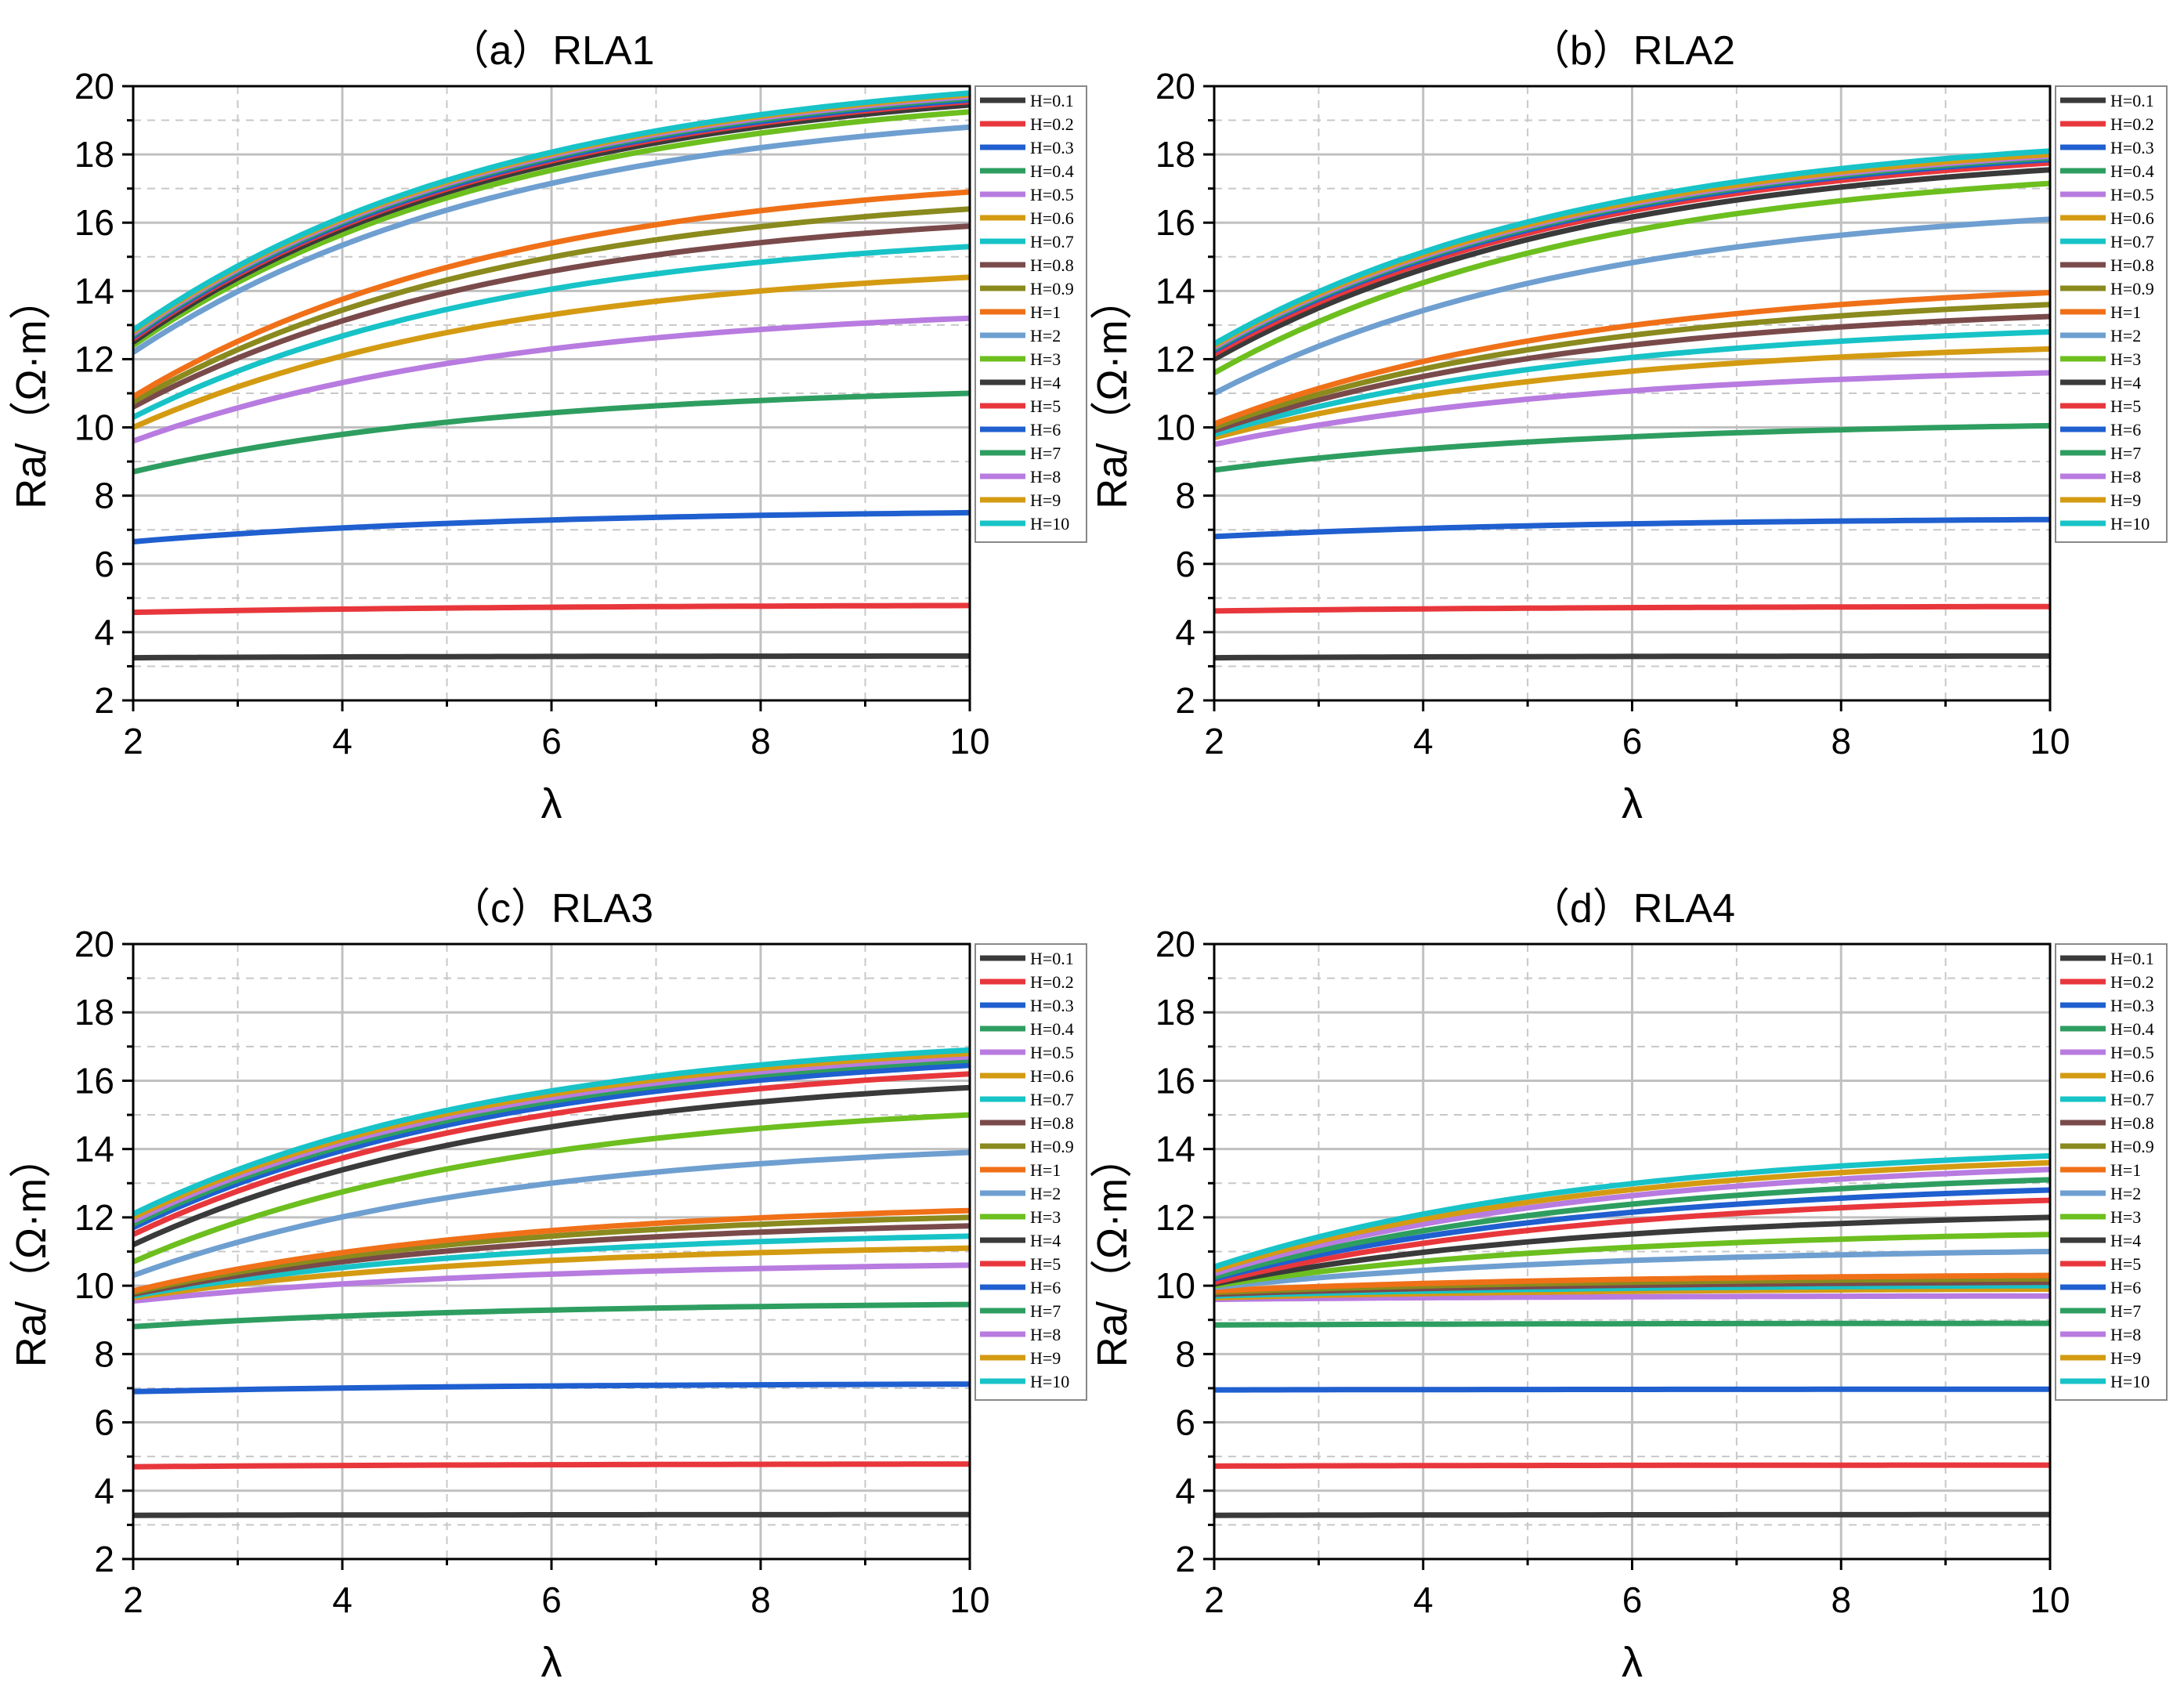  What do you see at coordinates (94, 86) in the screenshot?
I see `y-tick-label: 20` at bounding box center [94, 86].